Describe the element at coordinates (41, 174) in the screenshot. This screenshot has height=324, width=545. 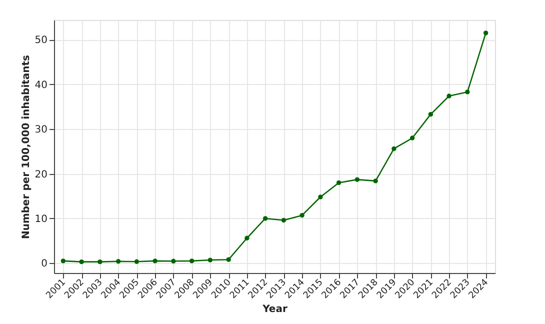
I see `y-tick-label: 20` at that location.